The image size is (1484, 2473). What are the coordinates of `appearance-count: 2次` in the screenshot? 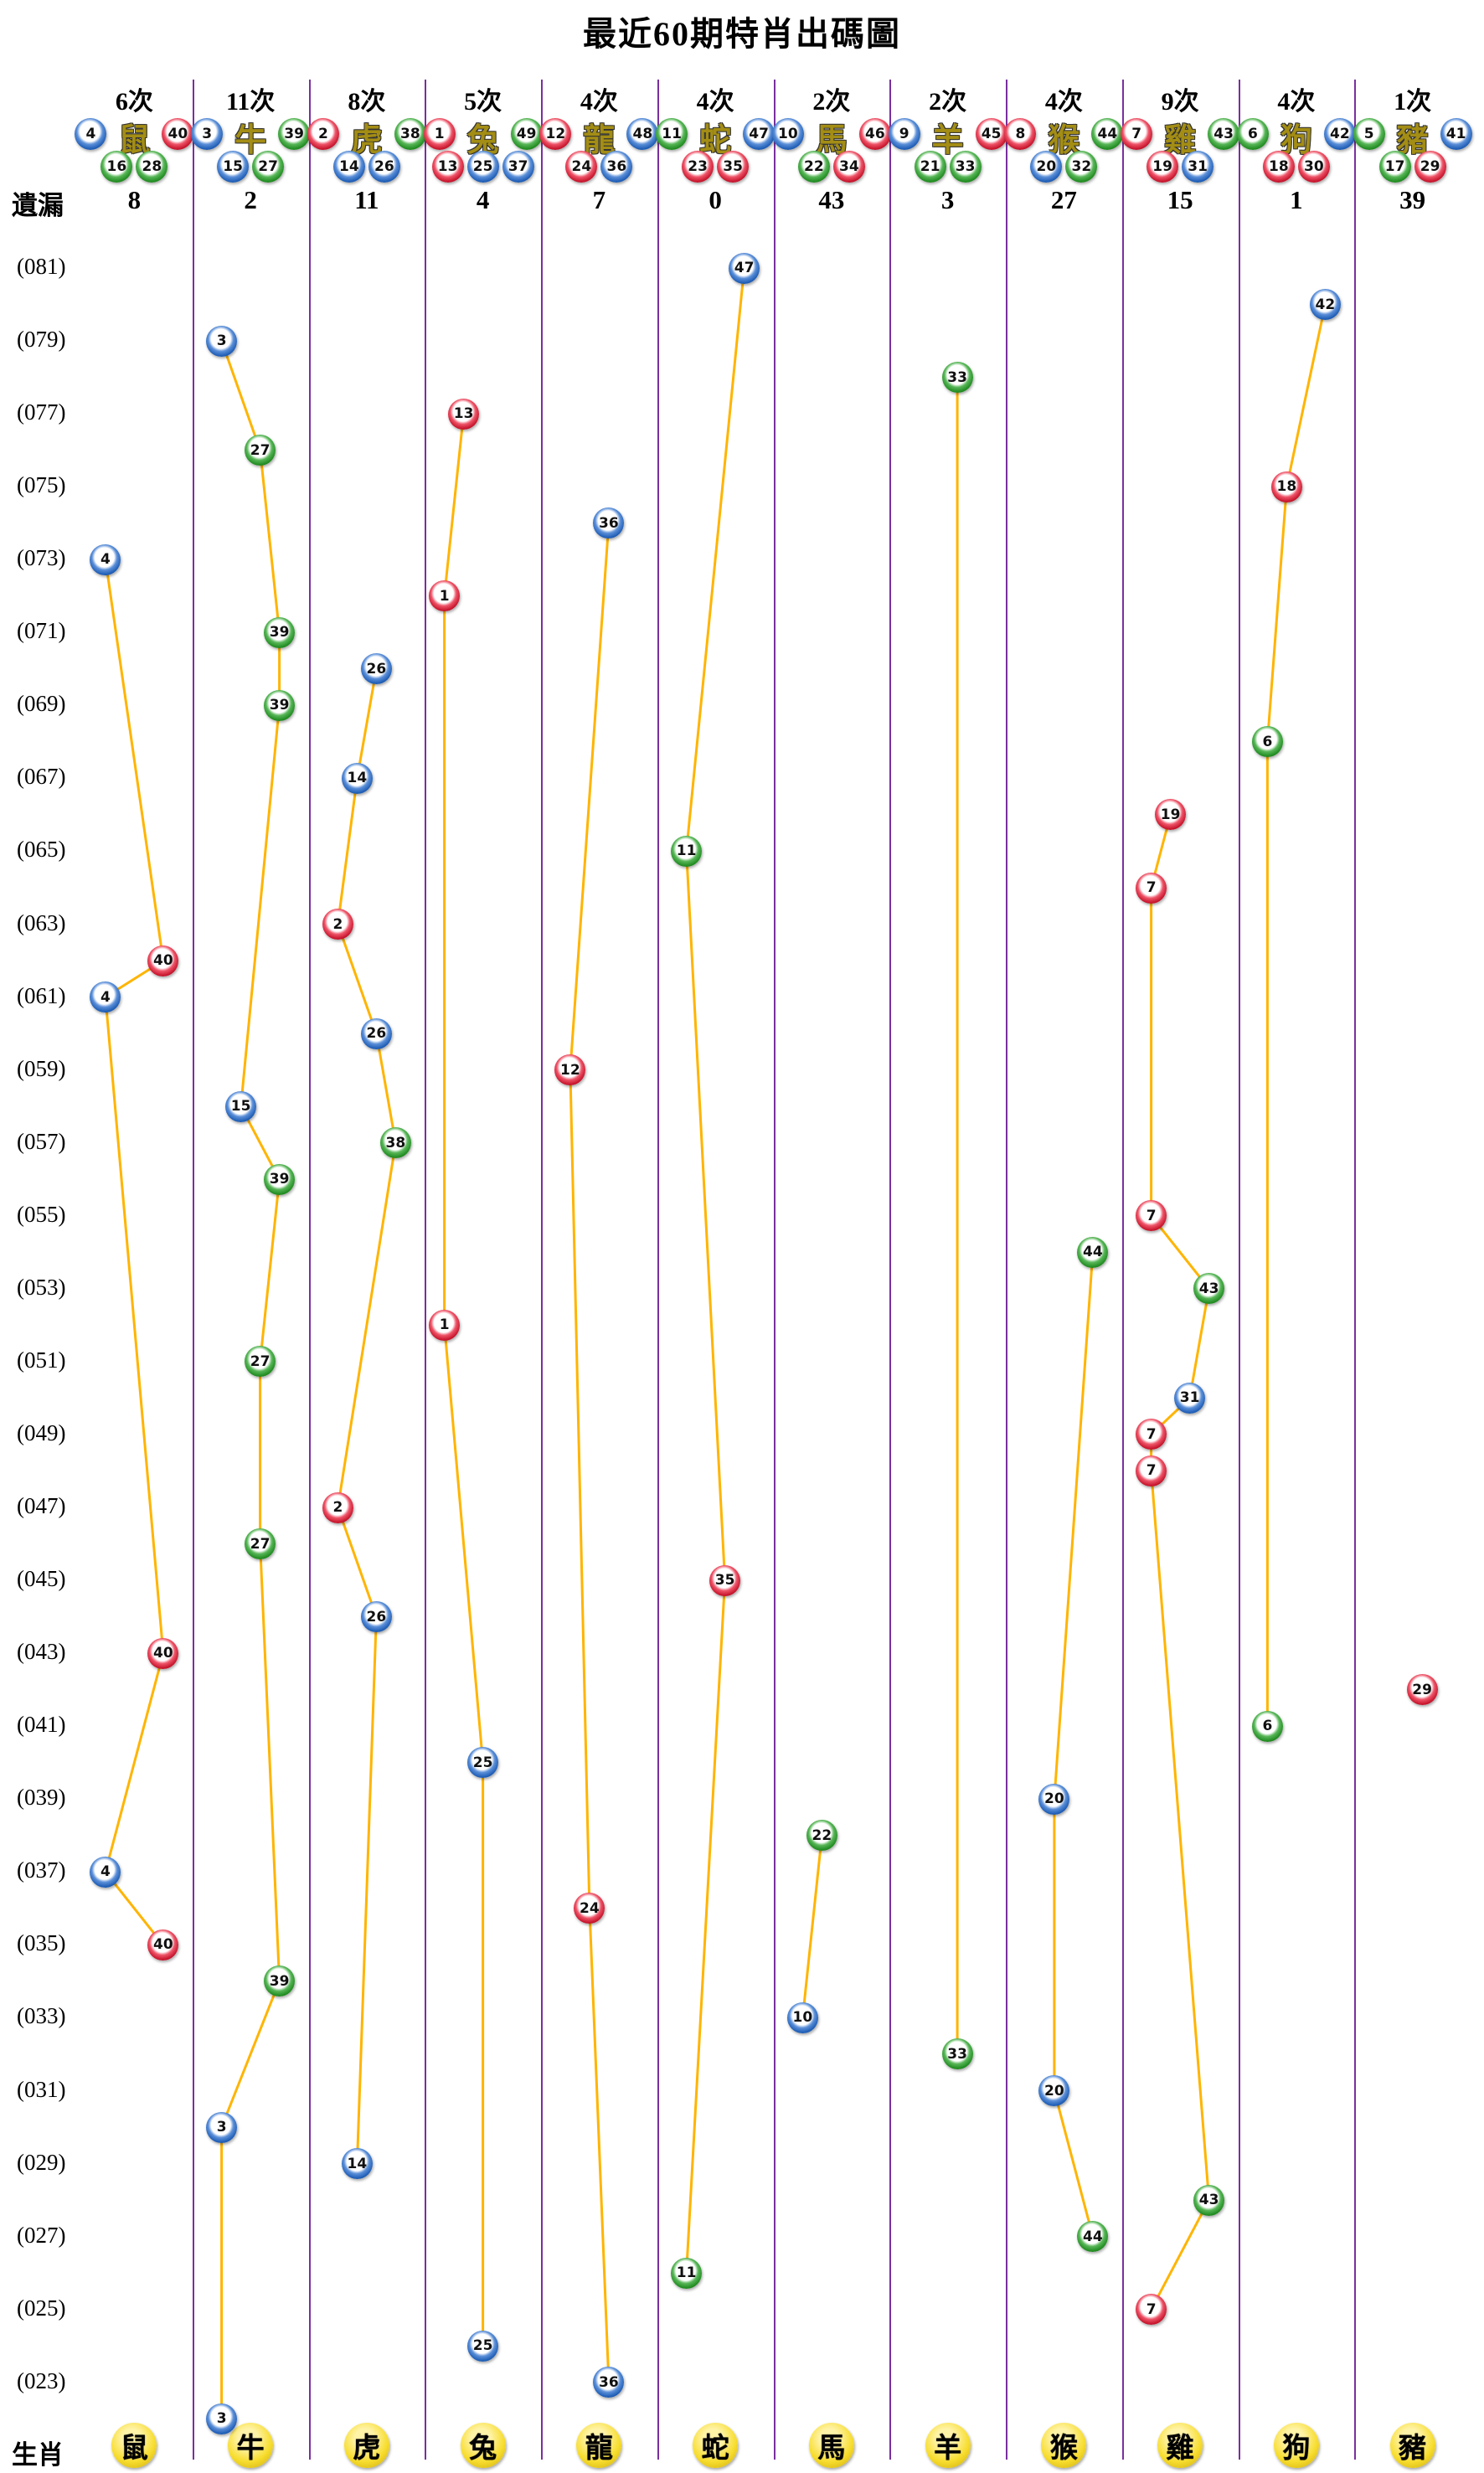 It's located at (948, 102).